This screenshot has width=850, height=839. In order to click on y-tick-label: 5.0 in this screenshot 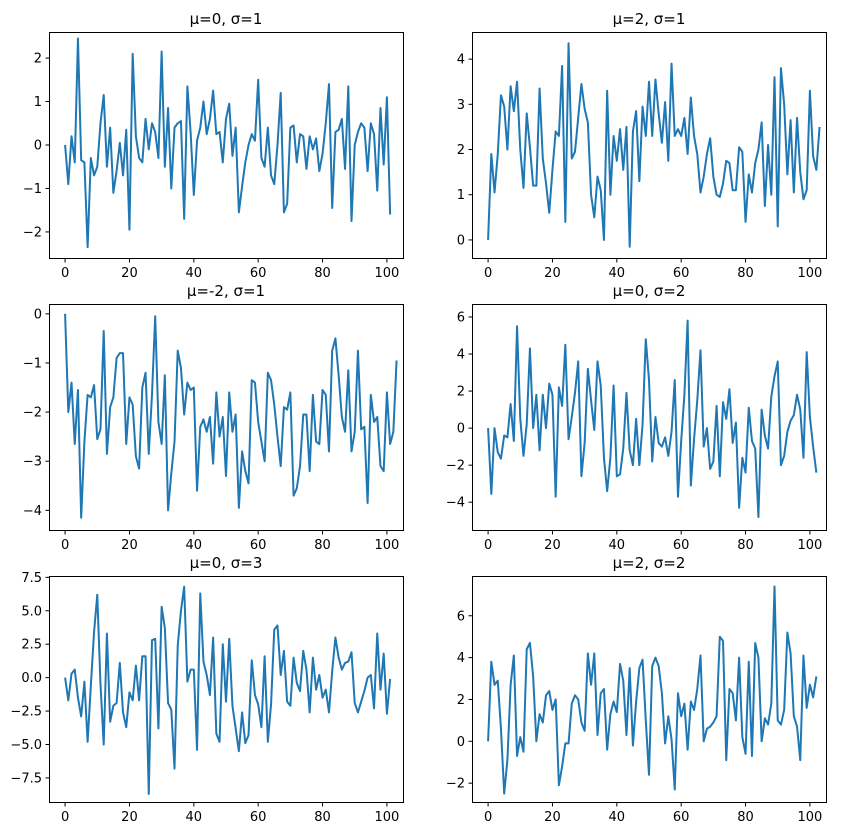, I will do `click(31, 611)`.